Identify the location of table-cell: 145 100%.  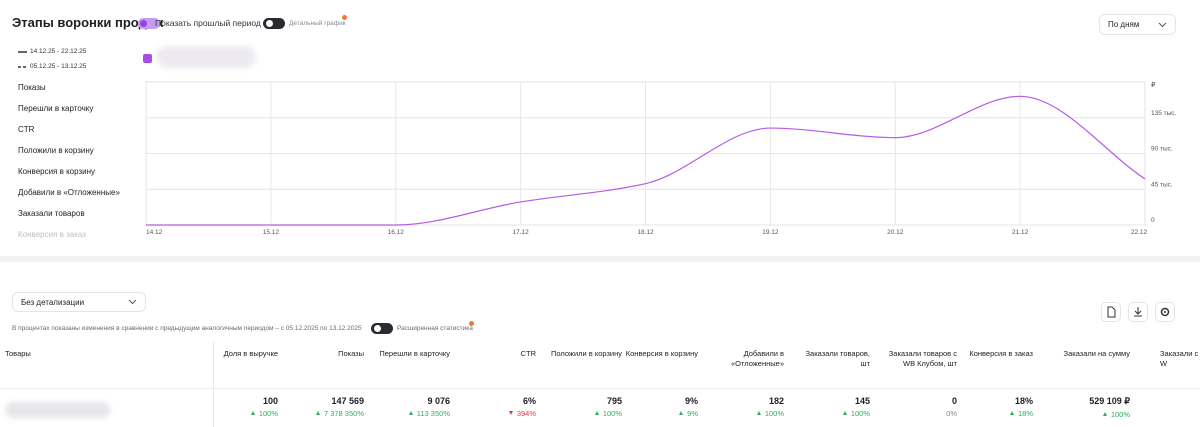
(815, 407).